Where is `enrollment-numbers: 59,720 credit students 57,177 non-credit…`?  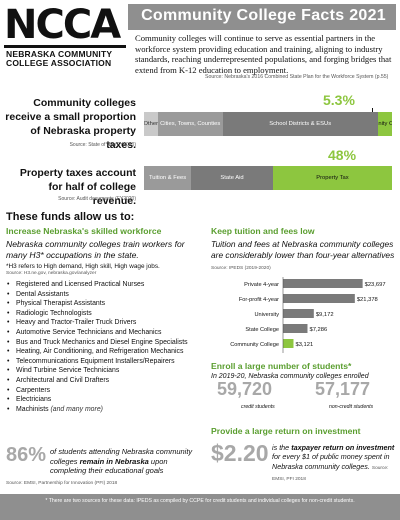
enrollment-numbers: 59,720 credit students 57,177 non-credit… is located at coordinates (303, 397).